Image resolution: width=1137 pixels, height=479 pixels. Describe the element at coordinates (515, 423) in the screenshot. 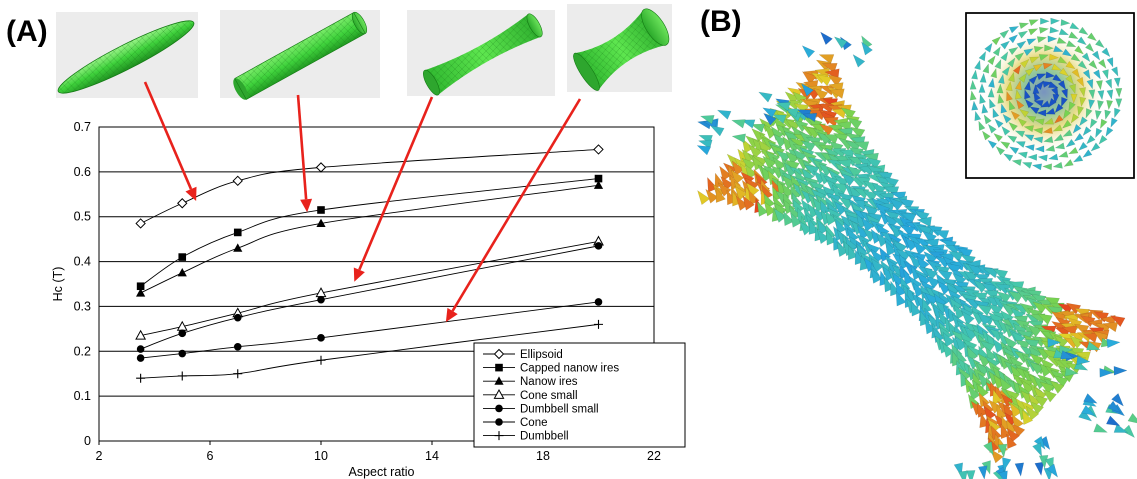

I see `legend-item: Cone` at that location.